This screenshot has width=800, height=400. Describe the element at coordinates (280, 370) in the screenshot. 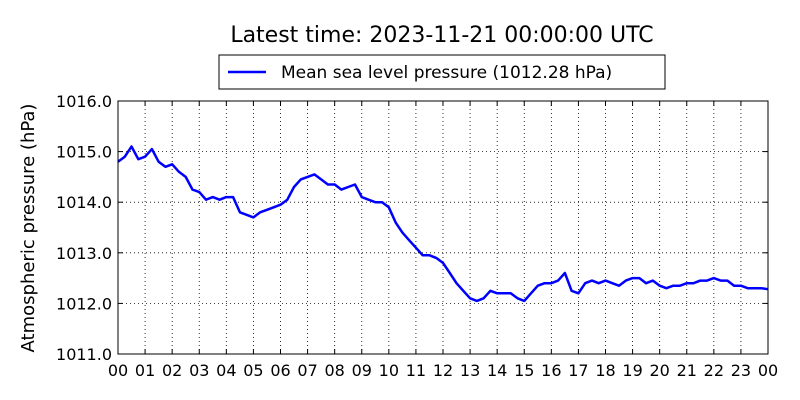

I see `x-tick-label: 06` at that location.